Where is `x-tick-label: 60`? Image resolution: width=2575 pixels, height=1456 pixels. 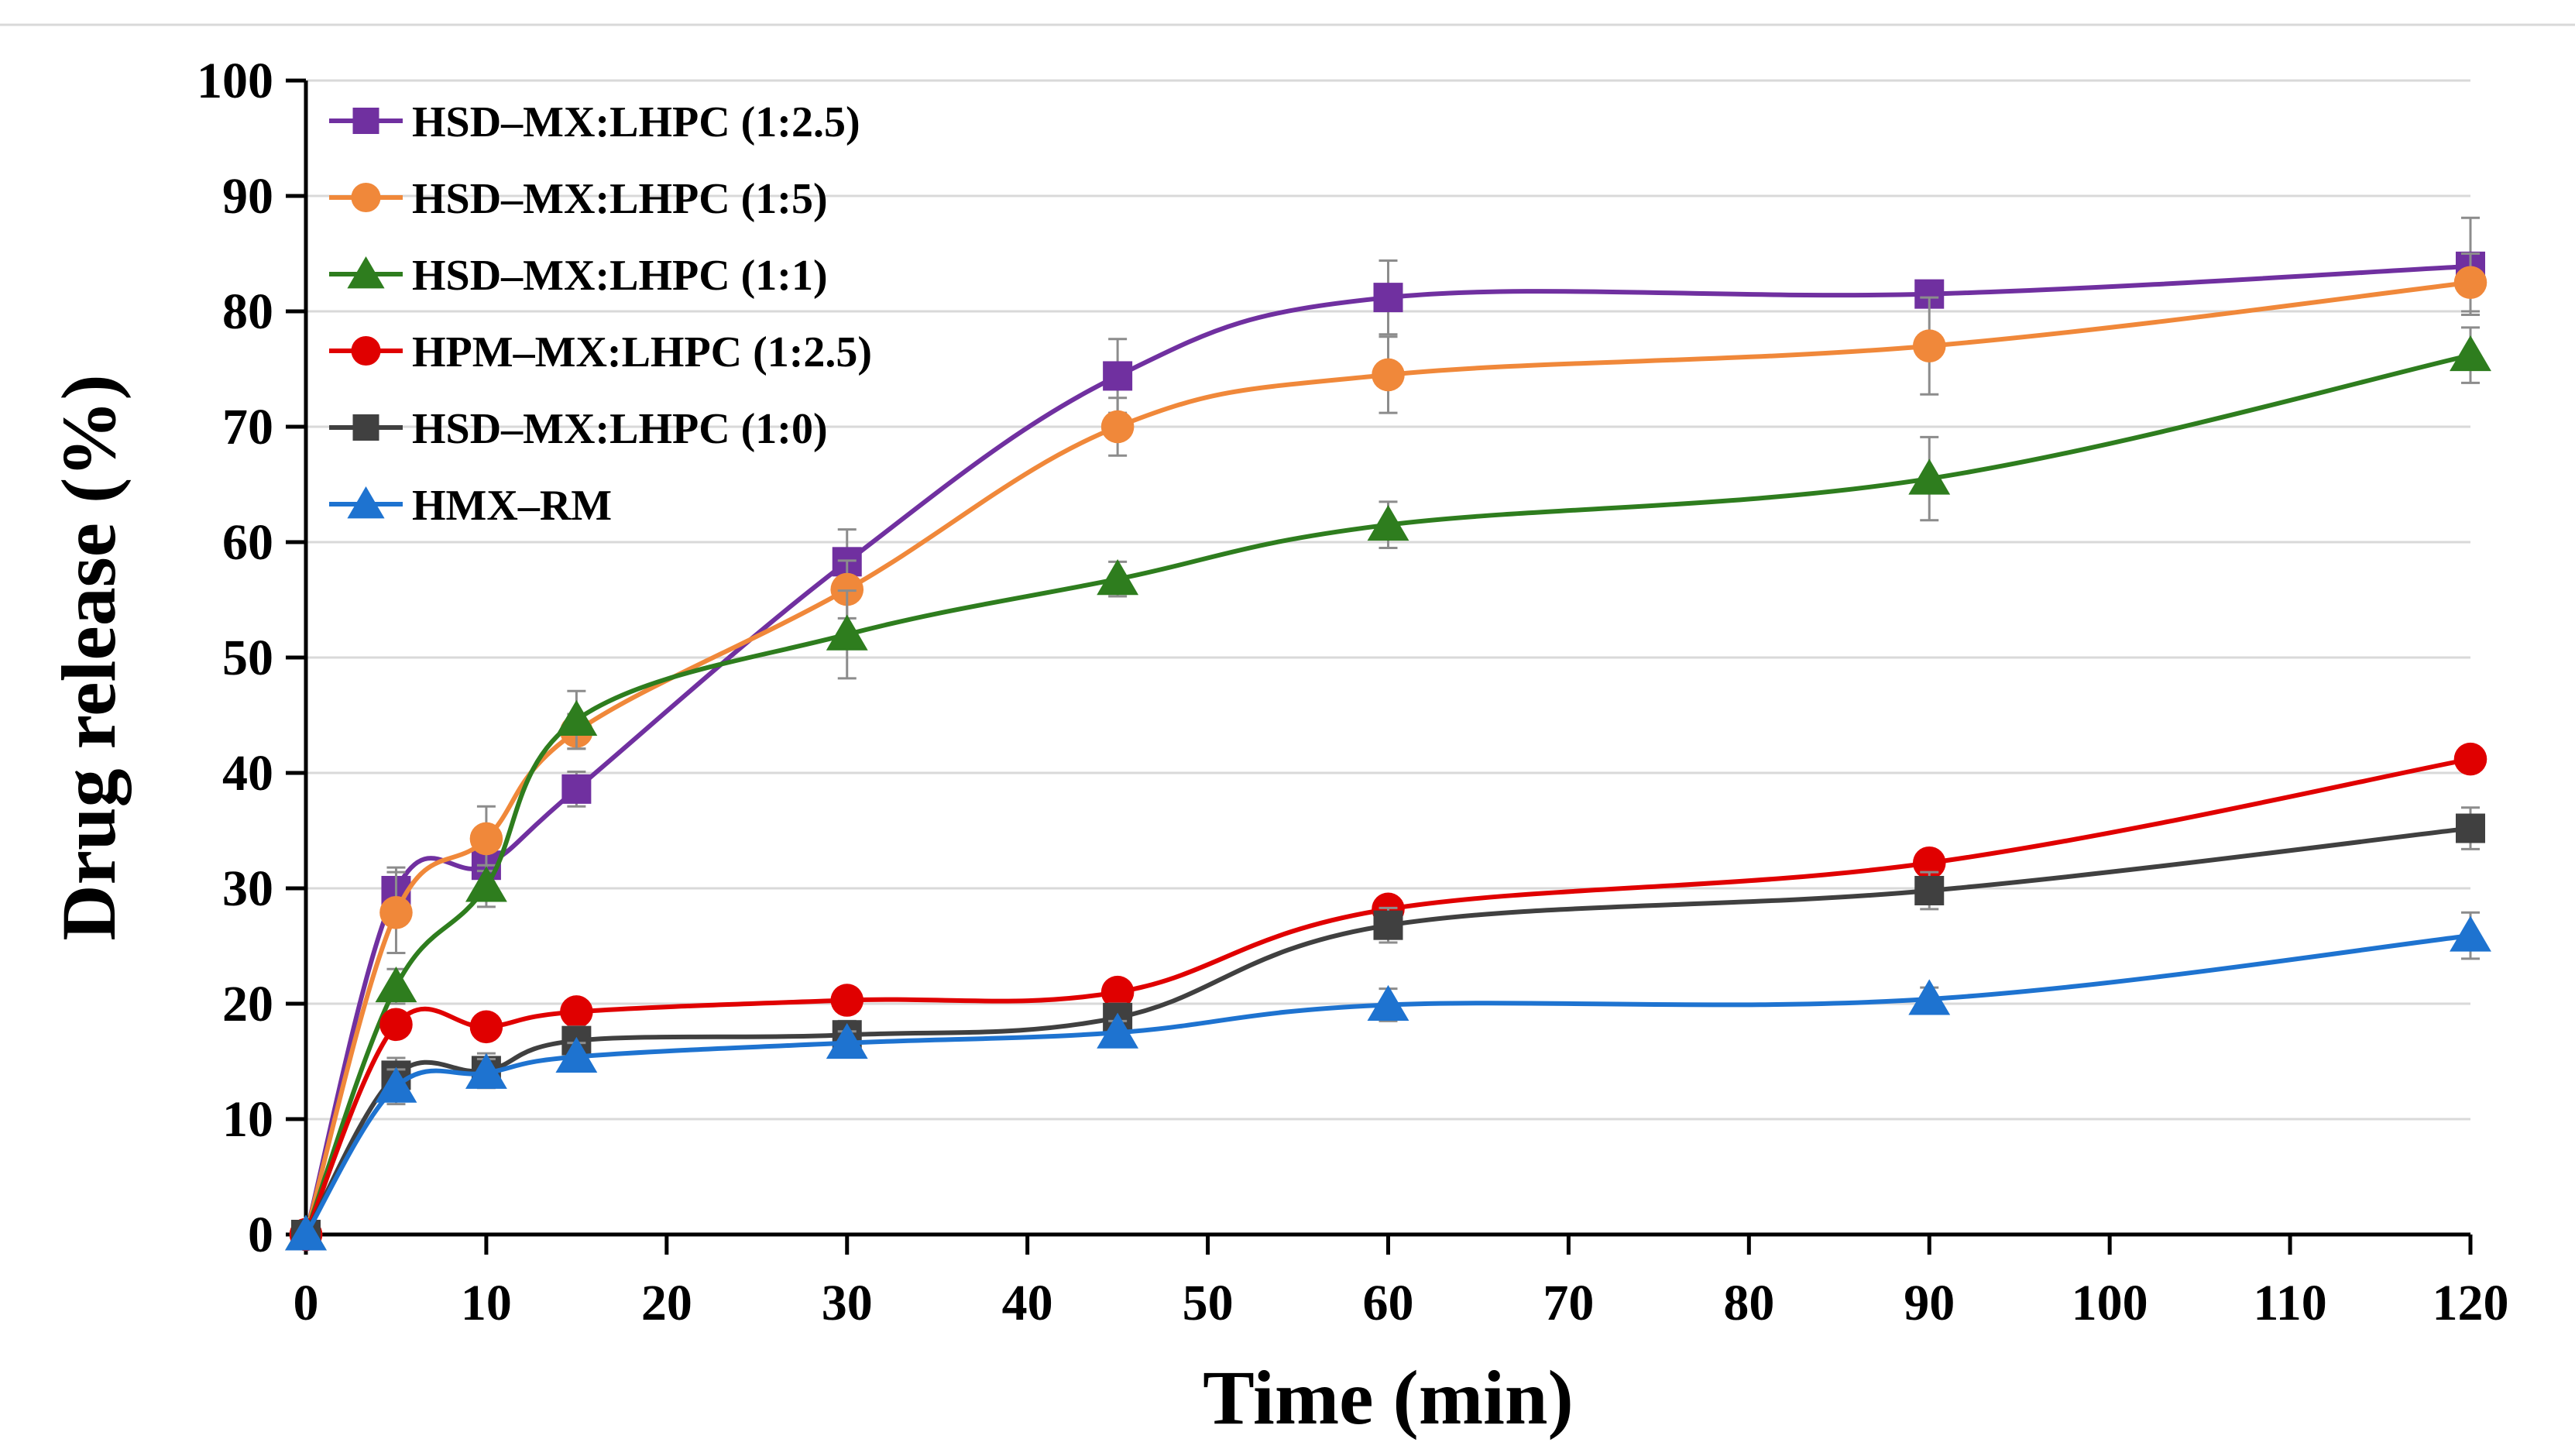 x-tick-label: 60 is located at coordinates (1389, 1303).